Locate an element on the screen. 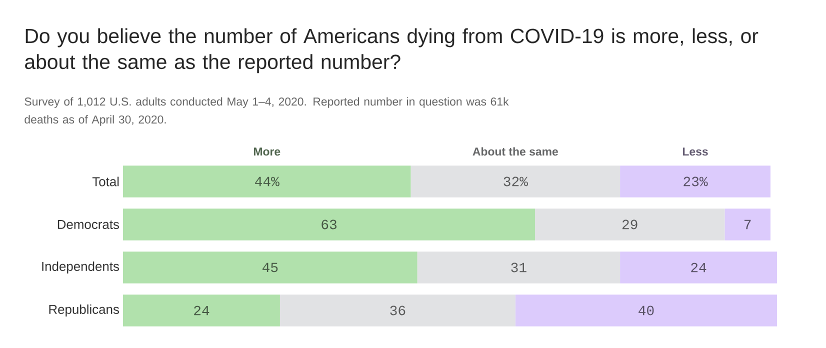 Image resolution: width=826 pixels, height=348 pixels. series-label: Less is located at coordinates (695, 152).